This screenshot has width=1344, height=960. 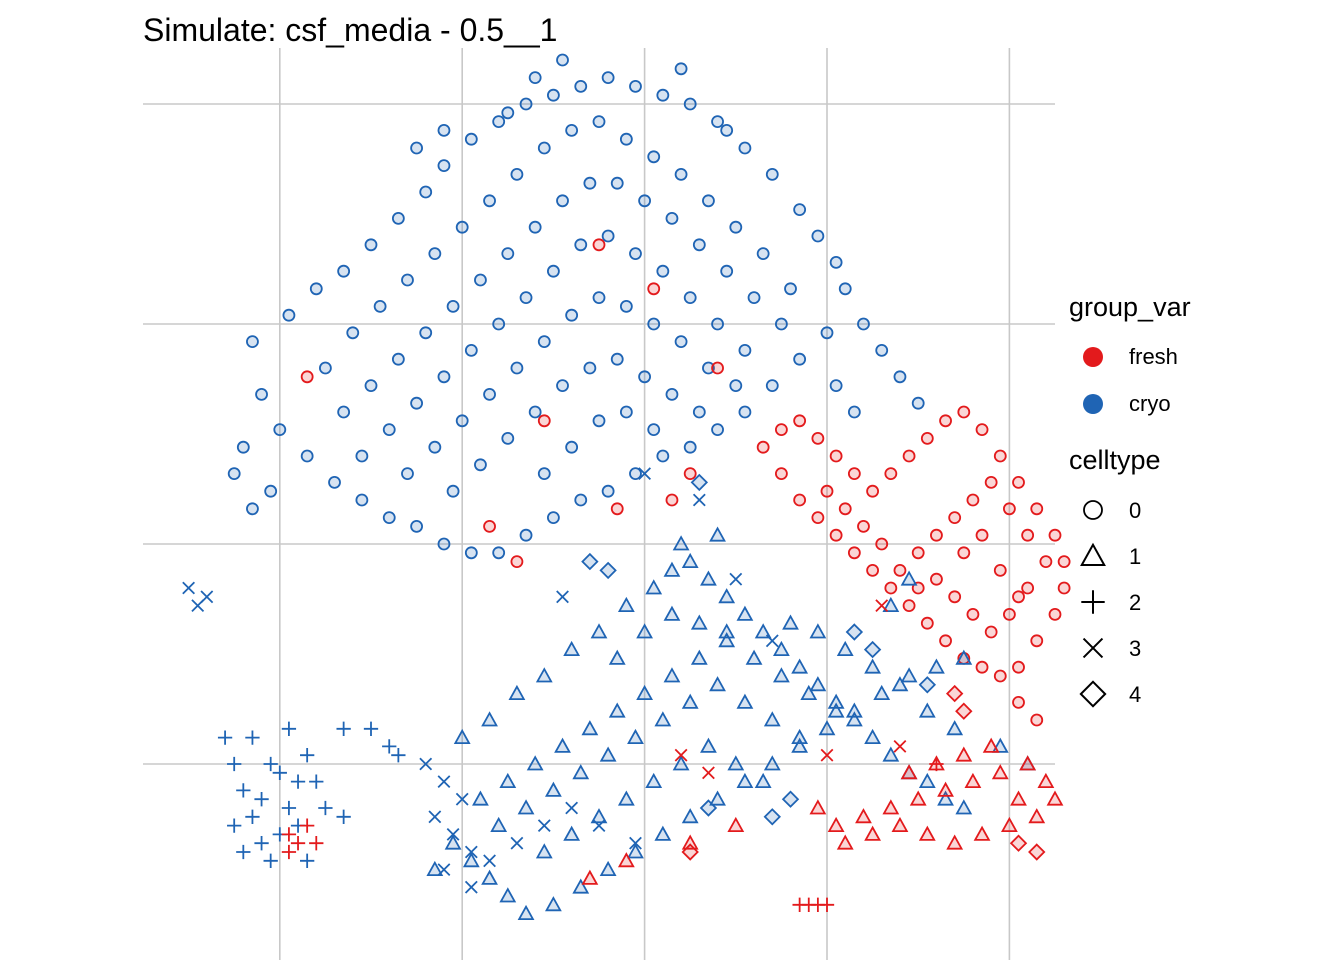 I want to click on point-cryo-type0-39-ring, so click(x=690, y=447).